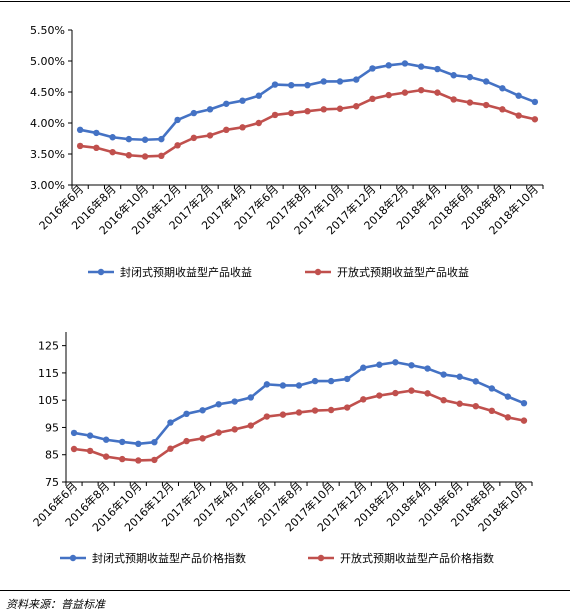  What do you see at coordinates (48, 346) in the screenshot?
I see `y-tick-label: 125` at bounding box center [48, 346].